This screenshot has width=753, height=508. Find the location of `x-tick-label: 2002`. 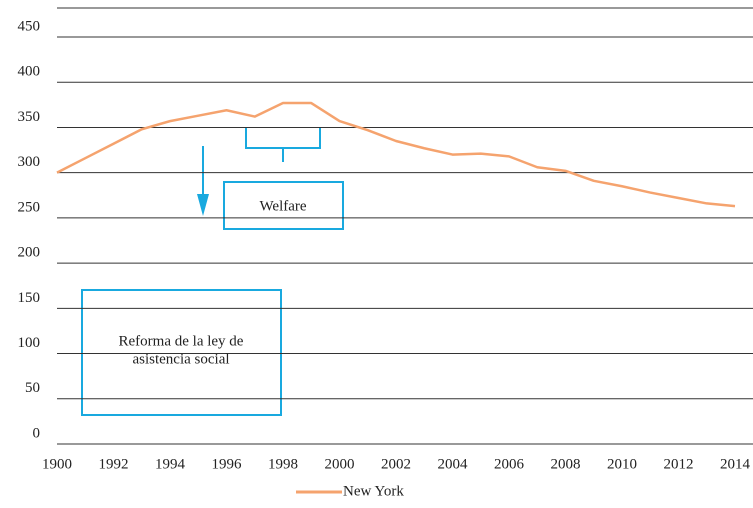

x-tick-label: 2002 is located at coordinates (396, 464).